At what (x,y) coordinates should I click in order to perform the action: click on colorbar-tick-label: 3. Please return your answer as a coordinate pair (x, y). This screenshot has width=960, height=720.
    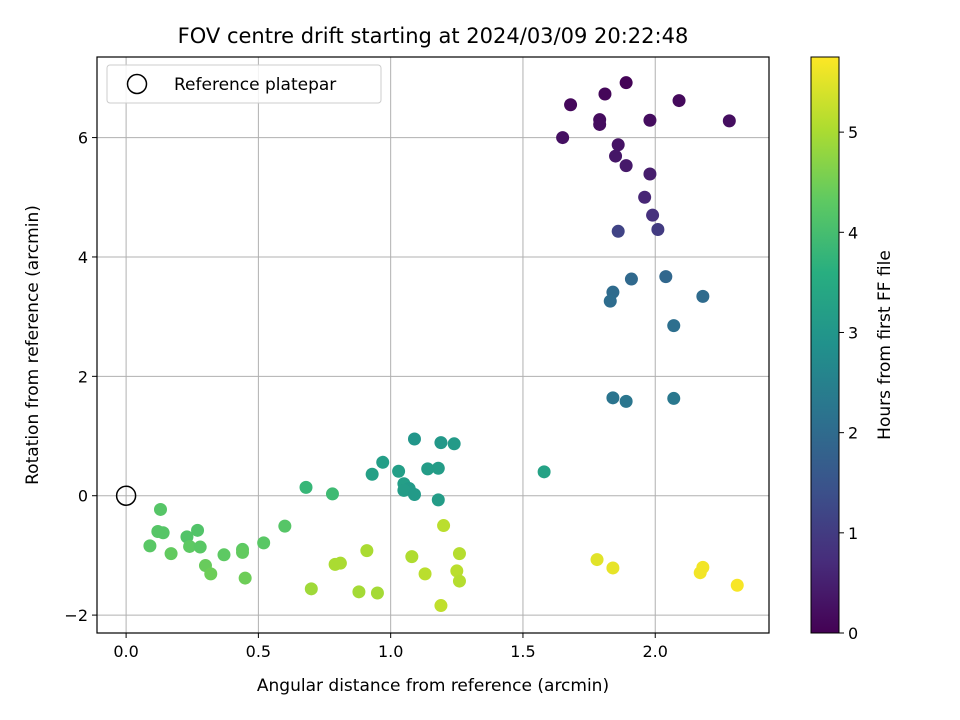
    Looking at the image, I should click on (853, 332).